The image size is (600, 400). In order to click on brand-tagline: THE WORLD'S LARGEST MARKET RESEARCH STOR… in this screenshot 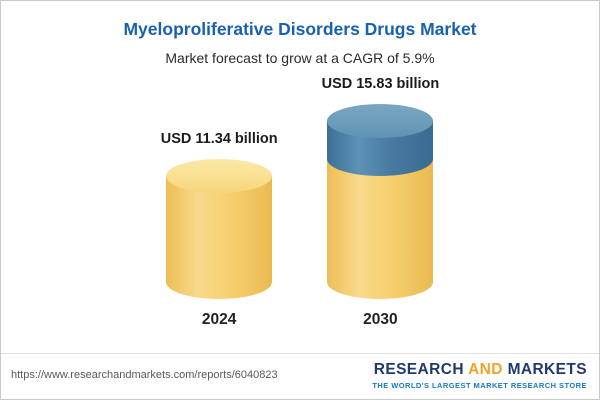, I will do `click(479, 385)`.